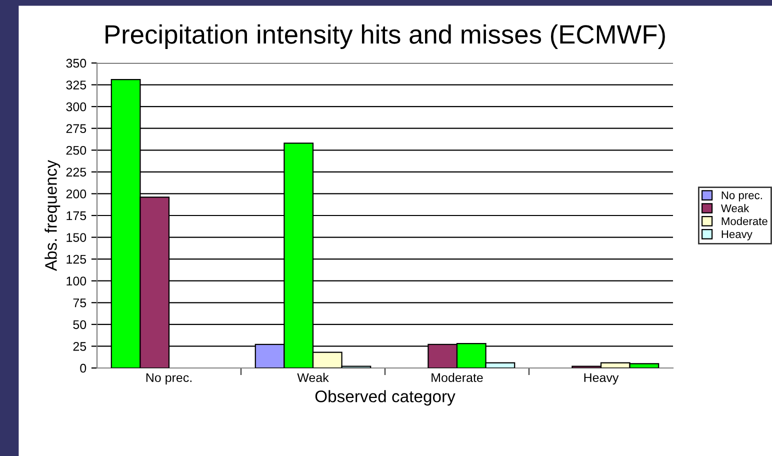  What do you see at coordinates (737, 235) in the screenshot?
I see `legend-label: Heavy` at bounding box center [737, 235].